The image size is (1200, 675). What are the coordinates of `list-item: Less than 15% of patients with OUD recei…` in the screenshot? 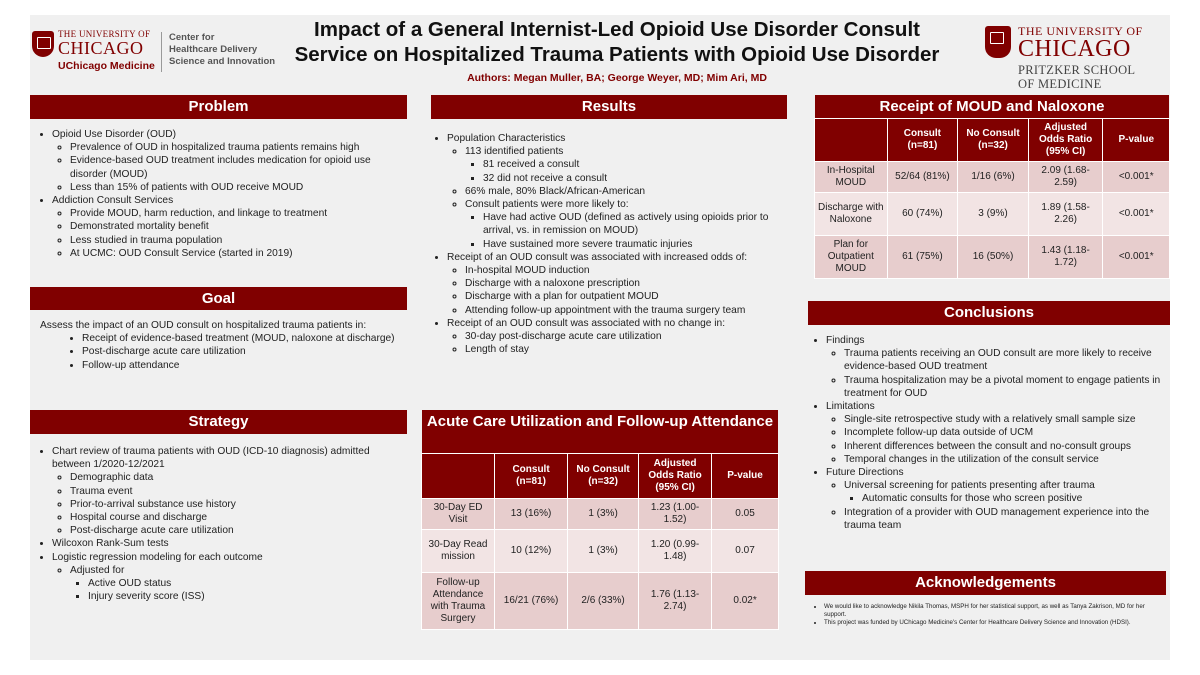 It's located at (236, 187).